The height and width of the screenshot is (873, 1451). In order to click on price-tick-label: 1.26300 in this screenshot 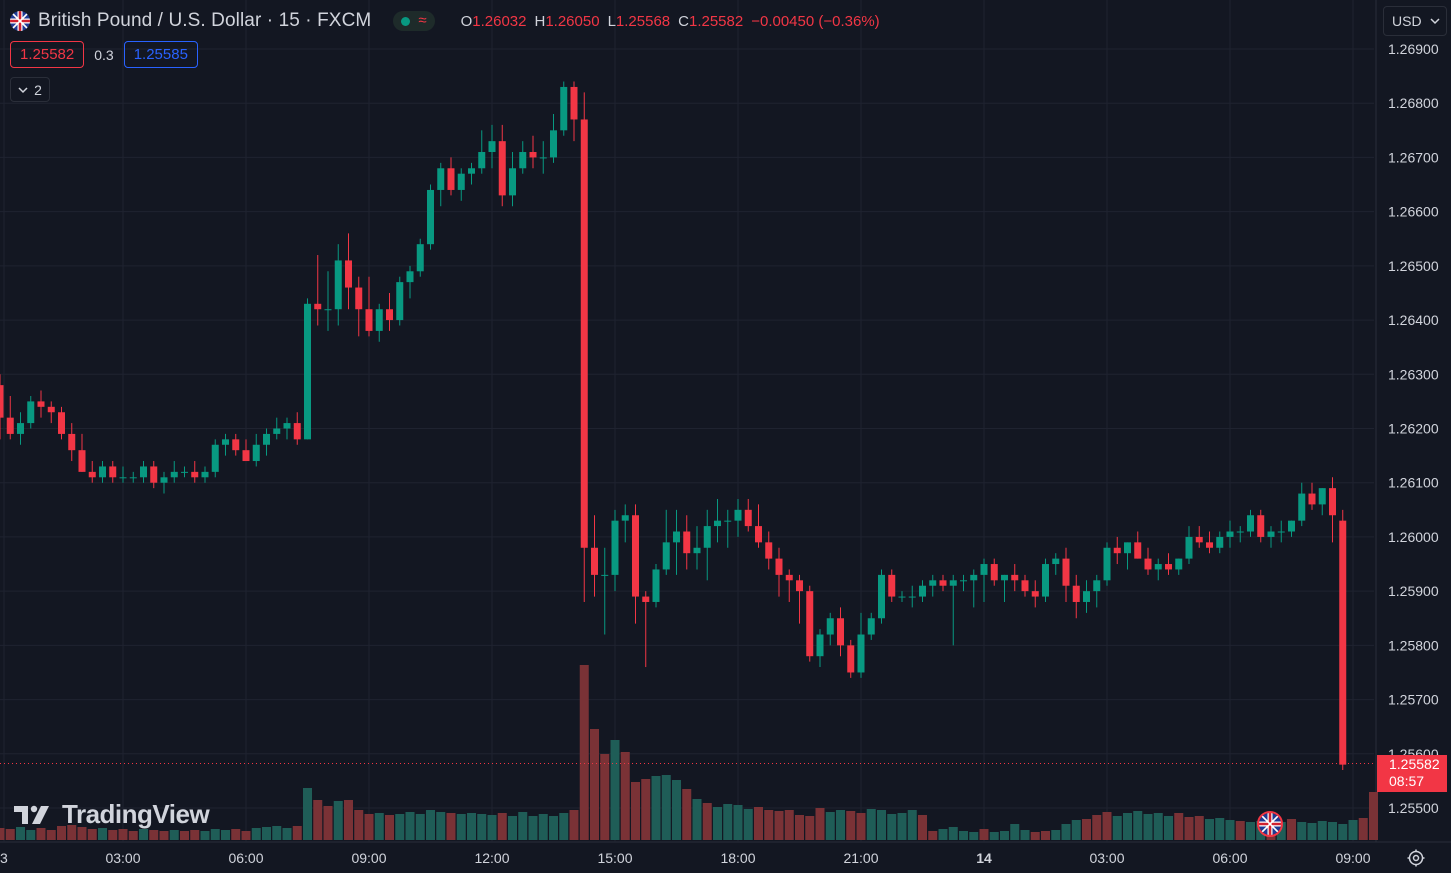, I will do `click(1413, 374)`.